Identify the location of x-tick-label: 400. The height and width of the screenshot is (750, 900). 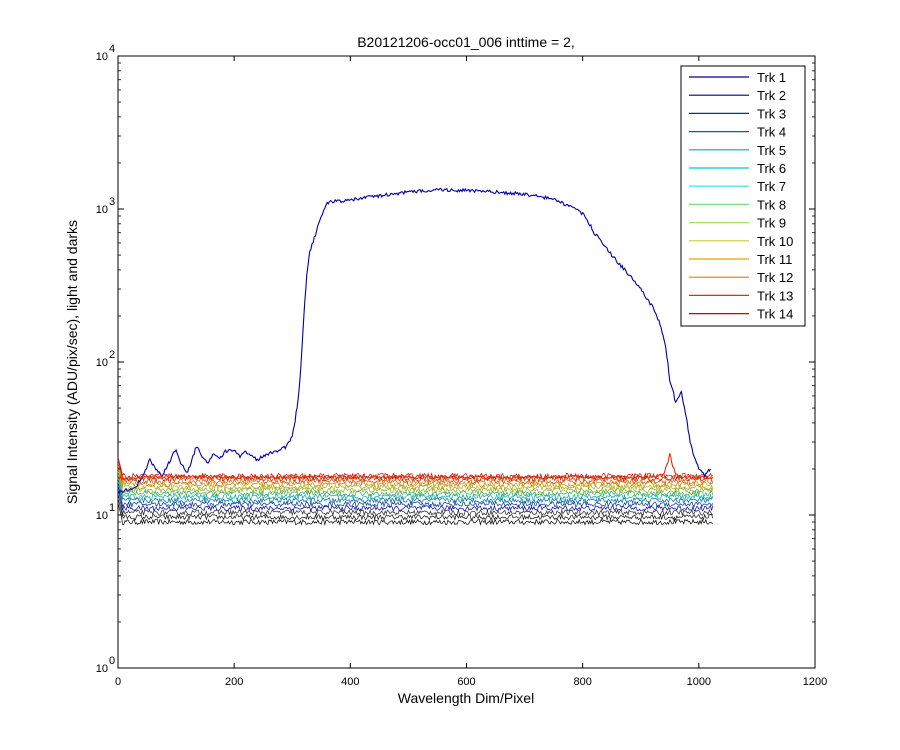
(350, 682).